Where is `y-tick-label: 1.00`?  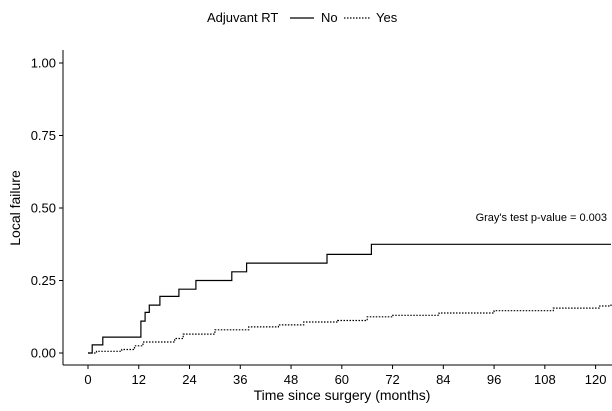
y-tick-label: 1.00 is located at coordinates (43, 63).